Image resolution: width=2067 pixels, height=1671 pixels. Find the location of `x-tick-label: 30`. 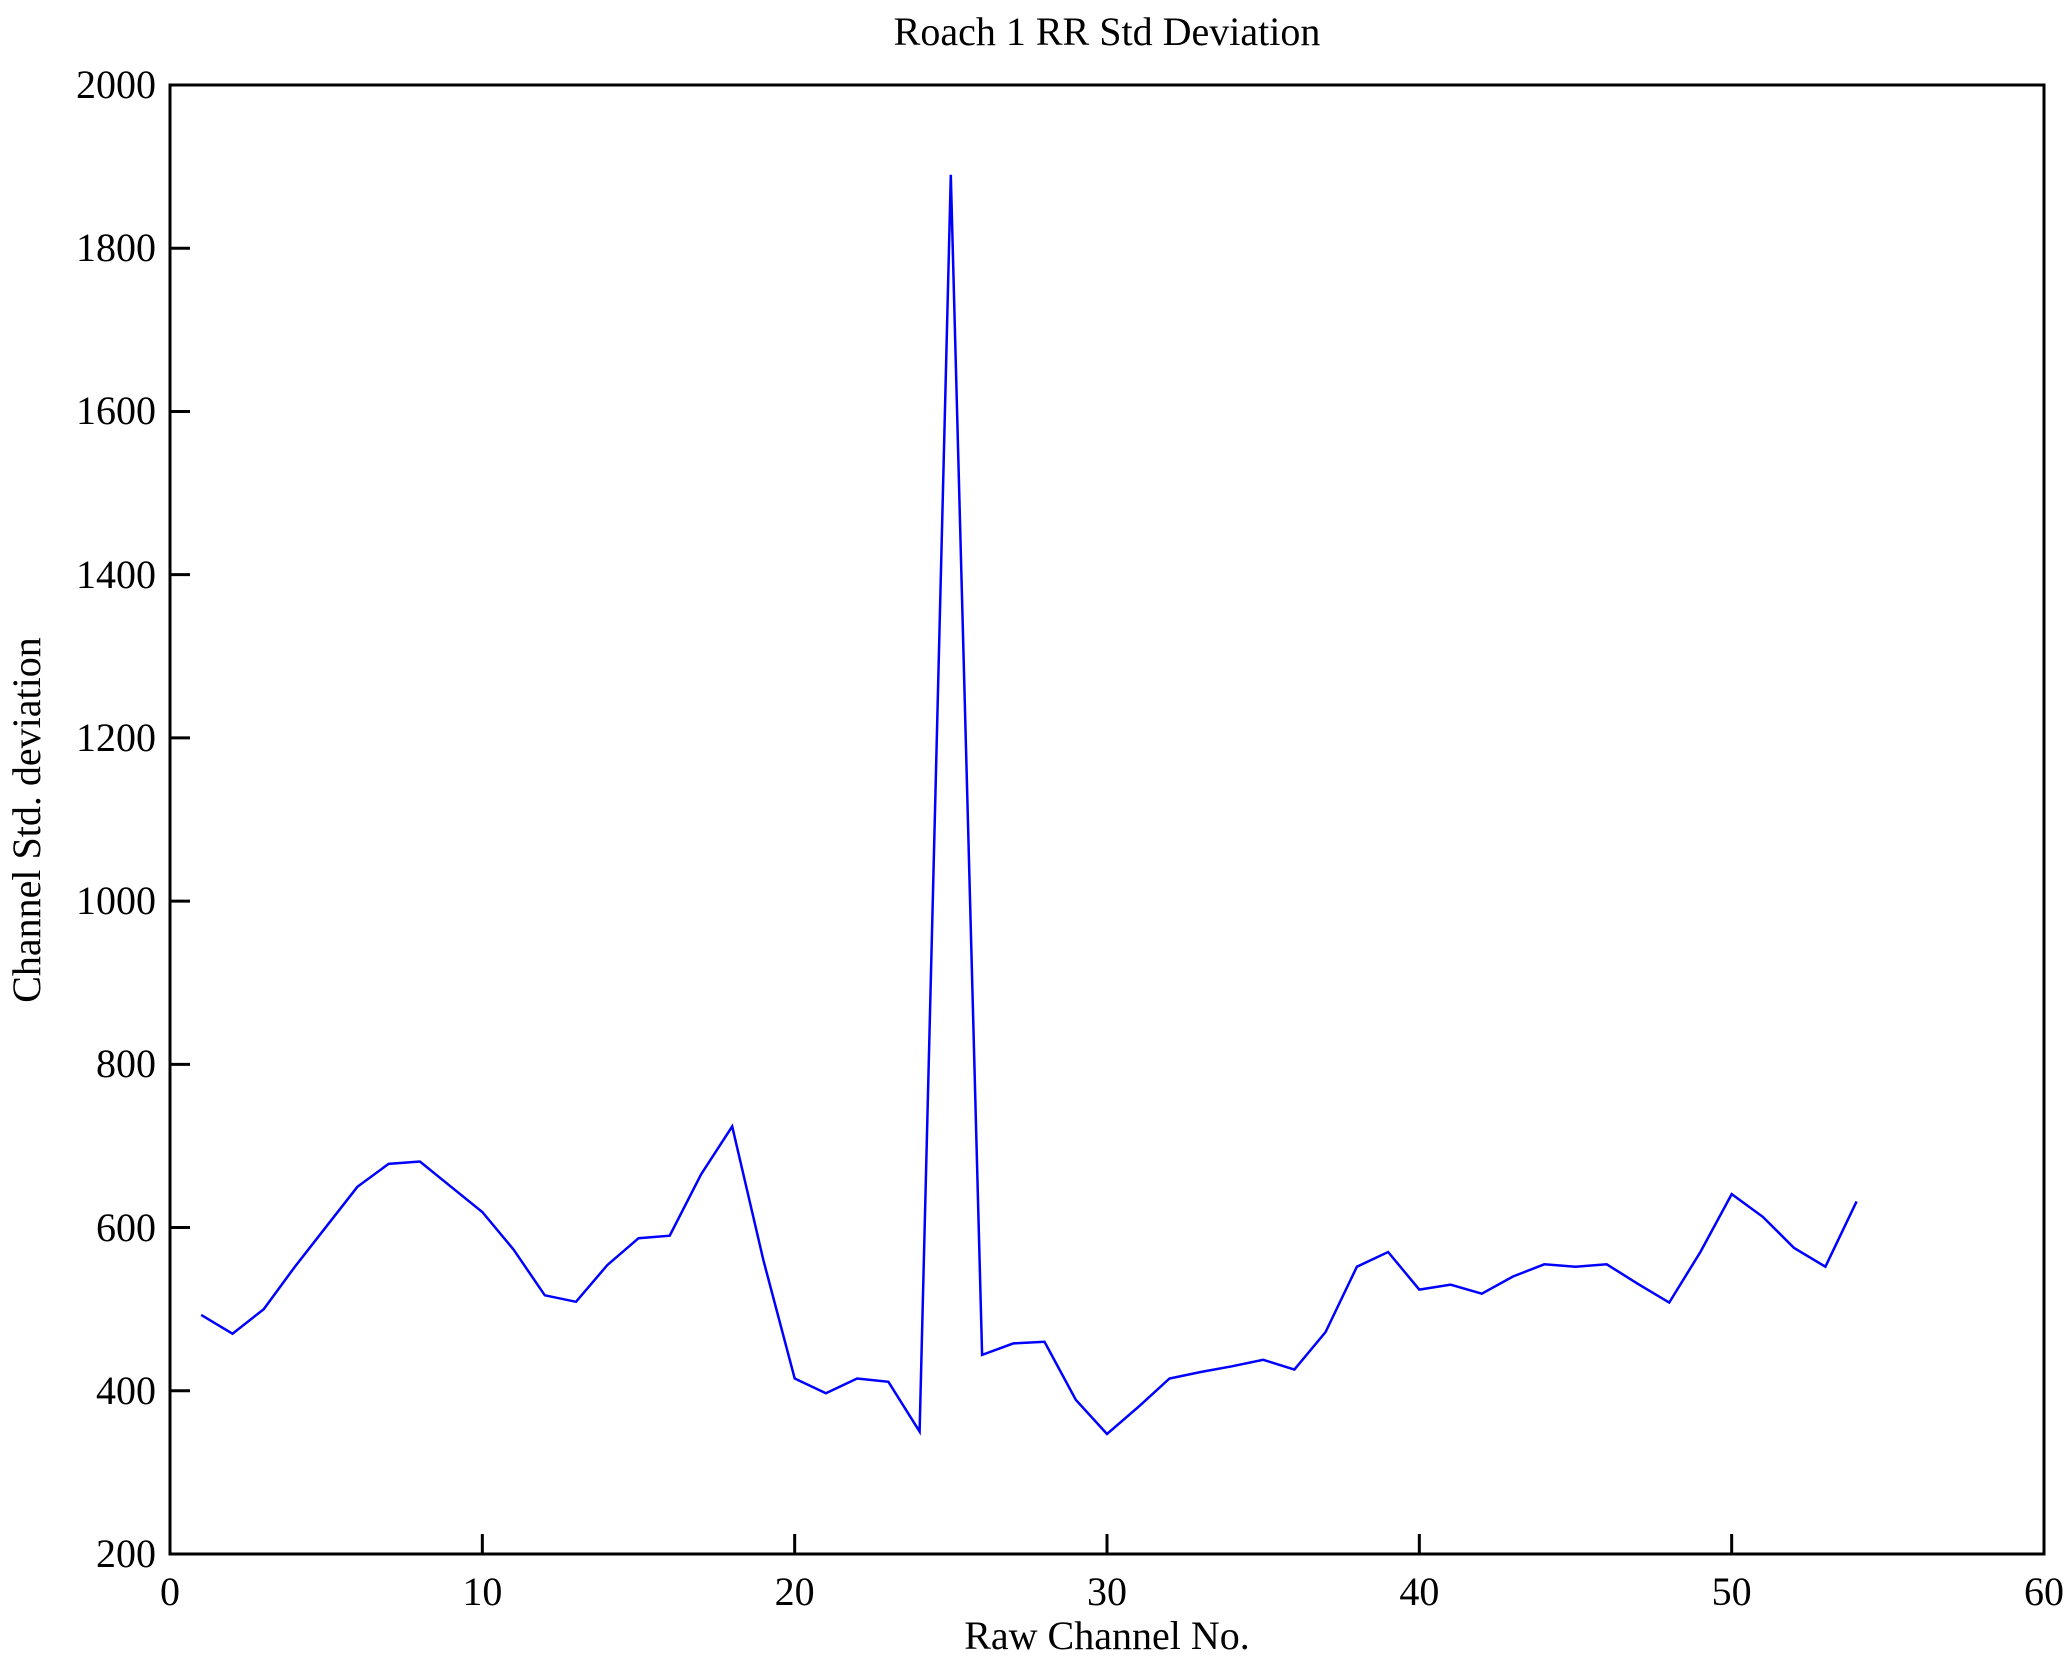

x-tick-label: 30 is located at coordinates (1107, 1591).